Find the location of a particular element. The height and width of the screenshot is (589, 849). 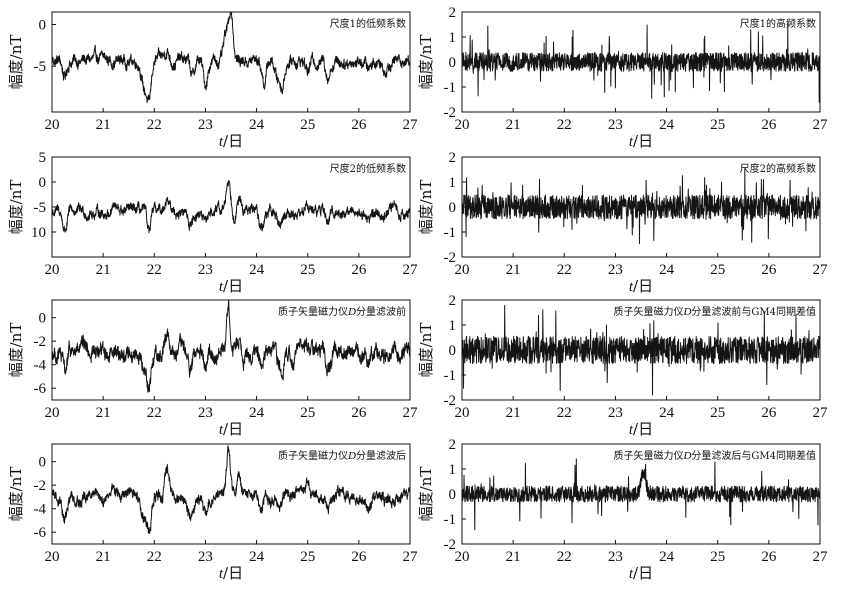

panel-title: 尺度1的低频系数 is located at coordinates (368, 23).